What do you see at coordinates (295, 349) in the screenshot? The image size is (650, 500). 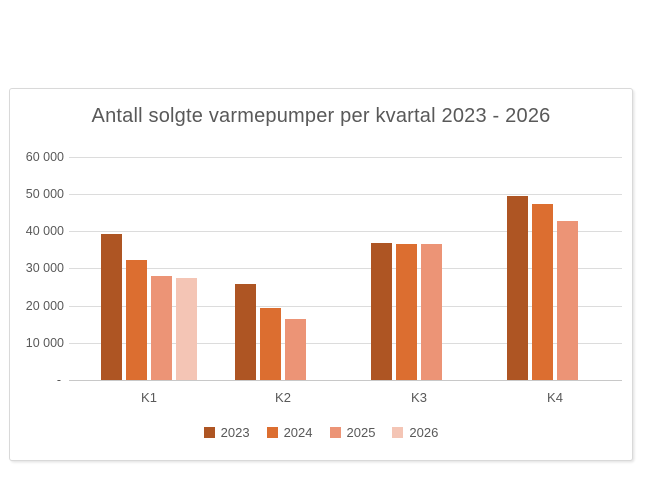 I see `bar-2025-k2` at bounding box center [295, 349].